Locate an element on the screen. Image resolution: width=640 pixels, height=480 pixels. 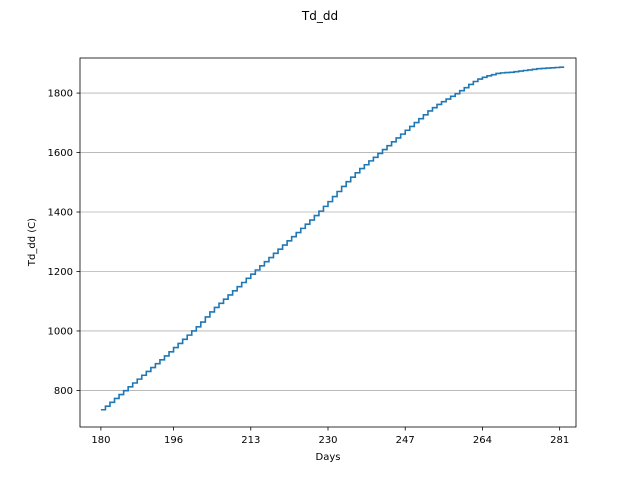
y-tick-label: 1200 is located at coordinates (60, 272).